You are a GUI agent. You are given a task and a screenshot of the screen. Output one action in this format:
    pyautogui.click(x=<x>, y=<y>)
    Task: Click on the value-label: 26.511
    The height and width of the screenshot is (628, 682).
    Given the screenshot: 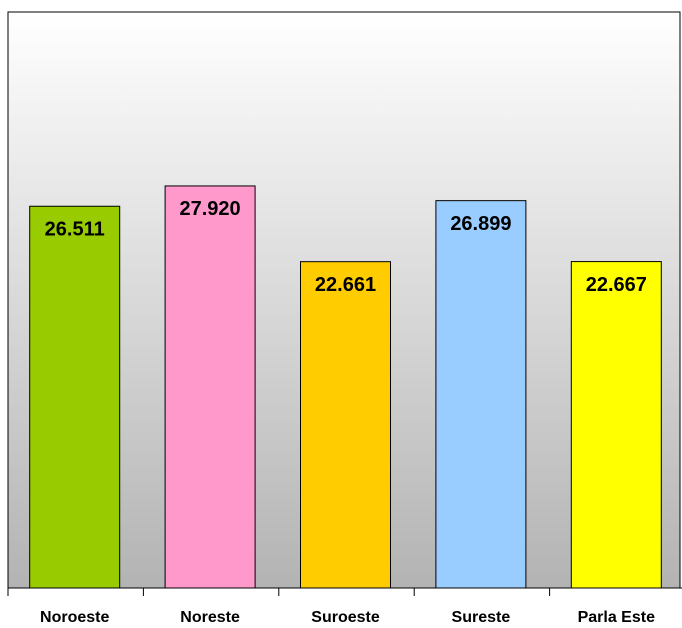 What is the action you would take?
    pyautogui.click(x=75, y=230)
    